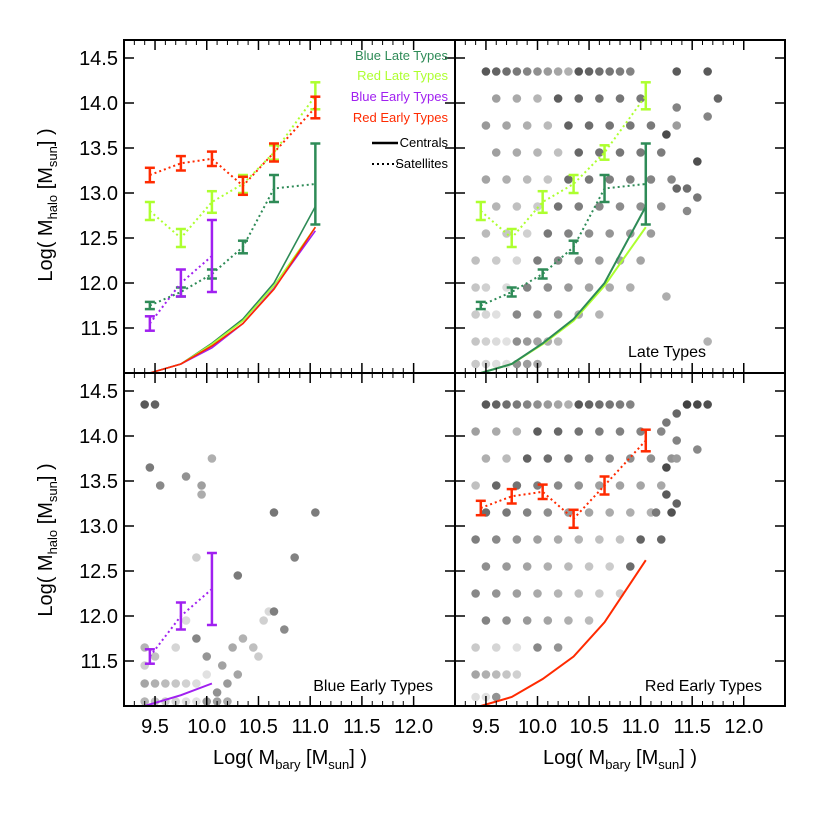 This screenshot has height=830, width=830. I want to click on y-tick-label: 12.0, so click(98, 617).